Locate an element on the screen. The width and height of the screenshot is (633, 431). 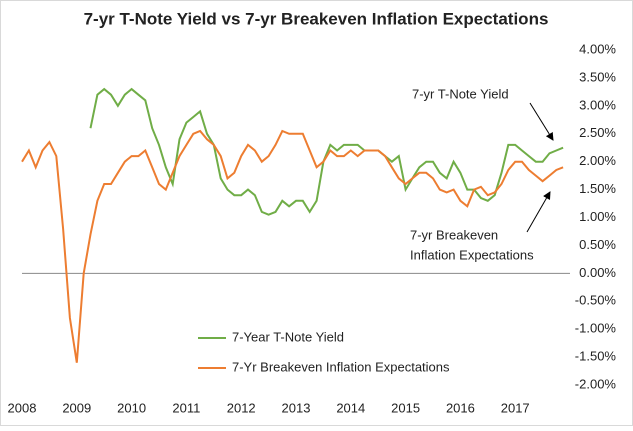
x-tick-label: 2012 is located at coordinates (241, 407).